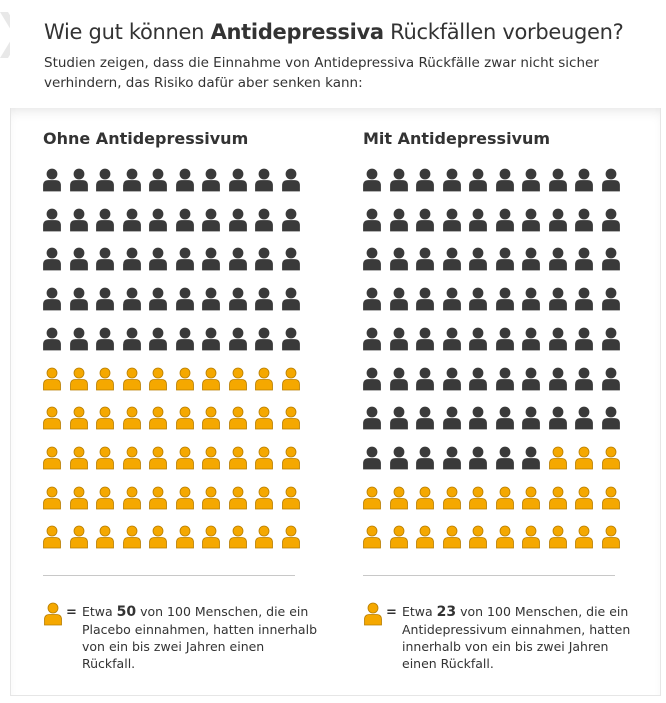 This screenshot has width=666, height=703. What do you see at coordinates (419, 611) in the screenshot?
I see `legend-part: Etwa` at bounding box center [419, 611].